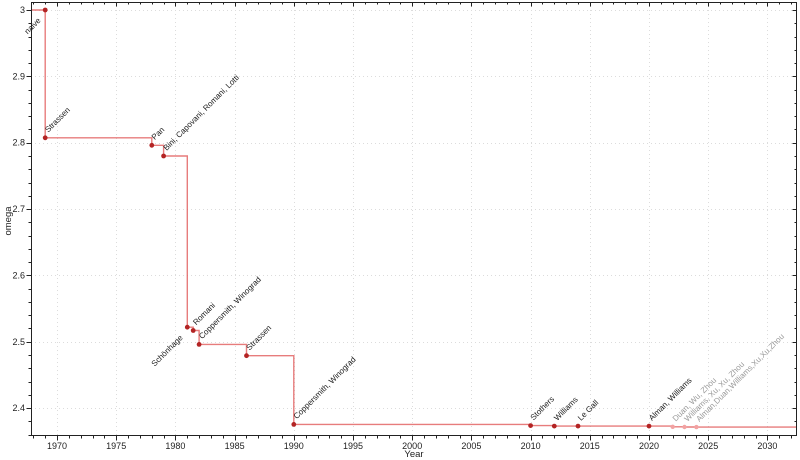  What do you see at coordinates (294, 446) in the screenshot?
I see `svg-text: 1990` at bounding box center [294, 446].